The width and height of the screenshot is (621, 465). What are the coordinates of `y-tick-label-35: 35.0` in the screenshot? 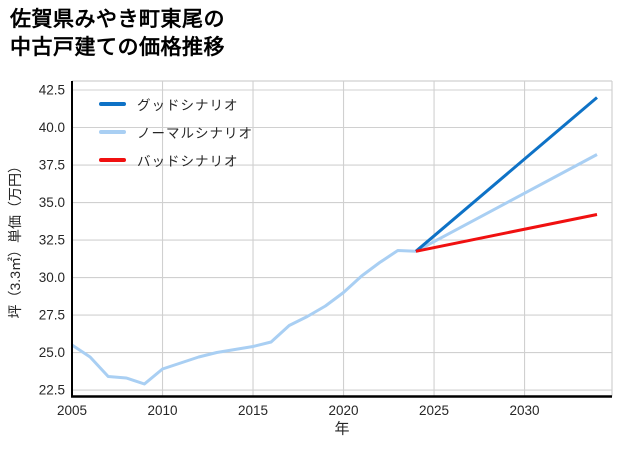 It's located at (52, 202).